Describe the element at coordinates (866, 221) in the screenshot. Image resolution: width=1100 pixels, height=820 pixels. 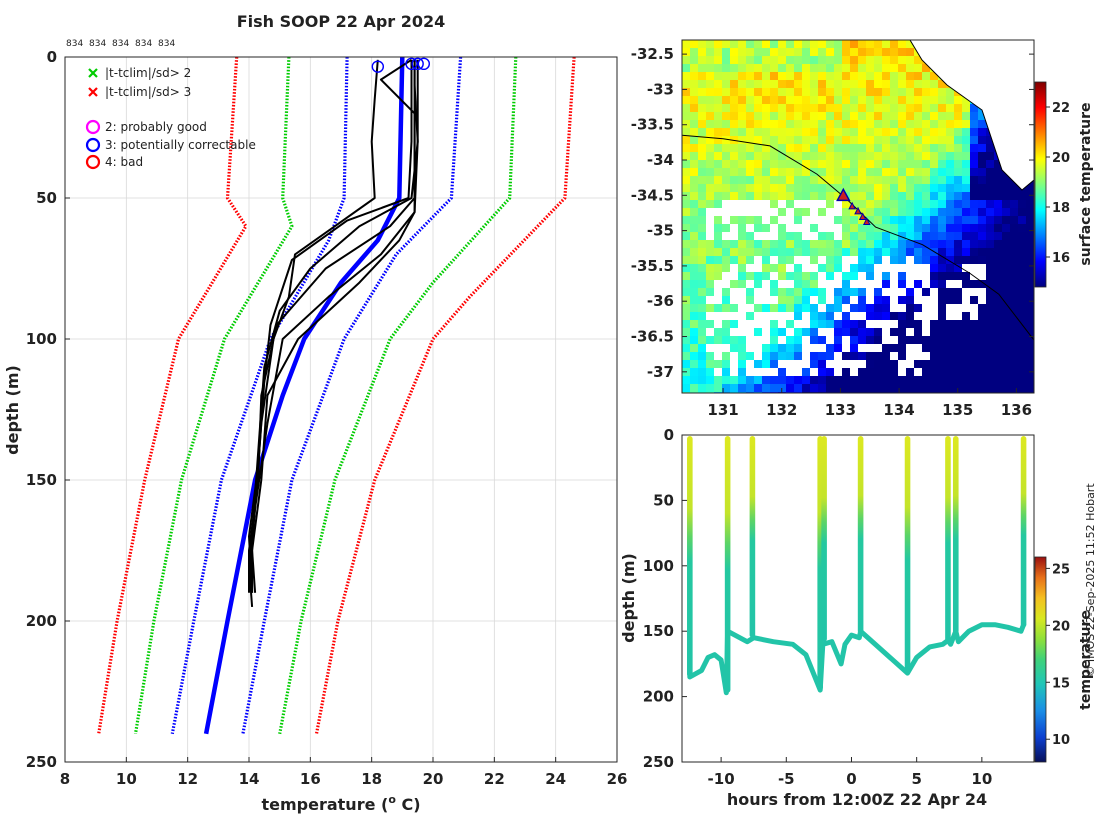
I see `station-marker` at that location.